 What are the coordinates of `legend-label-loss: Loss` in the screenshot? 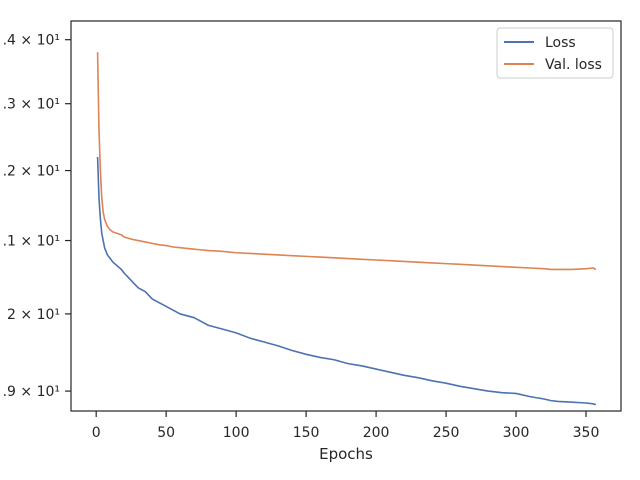 It's located at (560, 43).